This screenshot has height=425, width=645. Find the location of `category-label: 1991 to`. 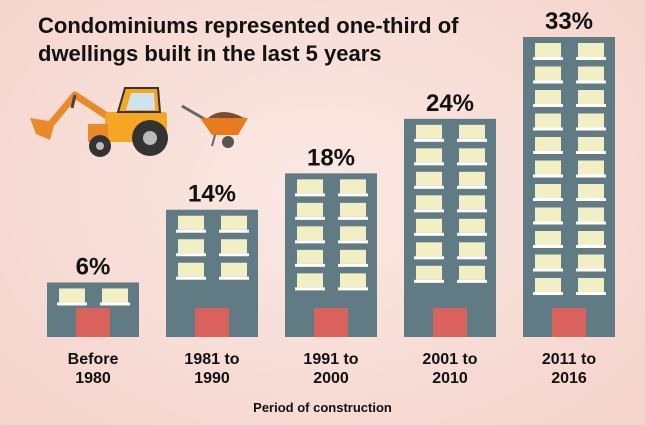

category-label: 1991 to is located at coordinates (330, 359).